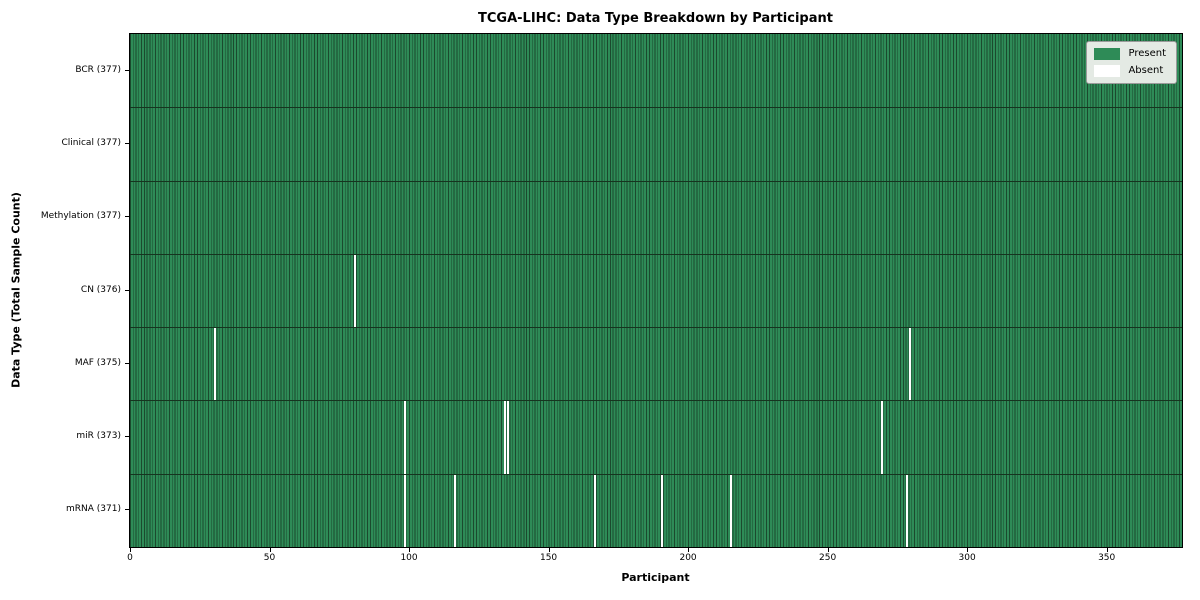 This screenshot has height=600, width=1200. What do you see at coordinates (688, 558) in the screenshot?
I see `xtick-label-200: 200` at bounding box center [688, 558].